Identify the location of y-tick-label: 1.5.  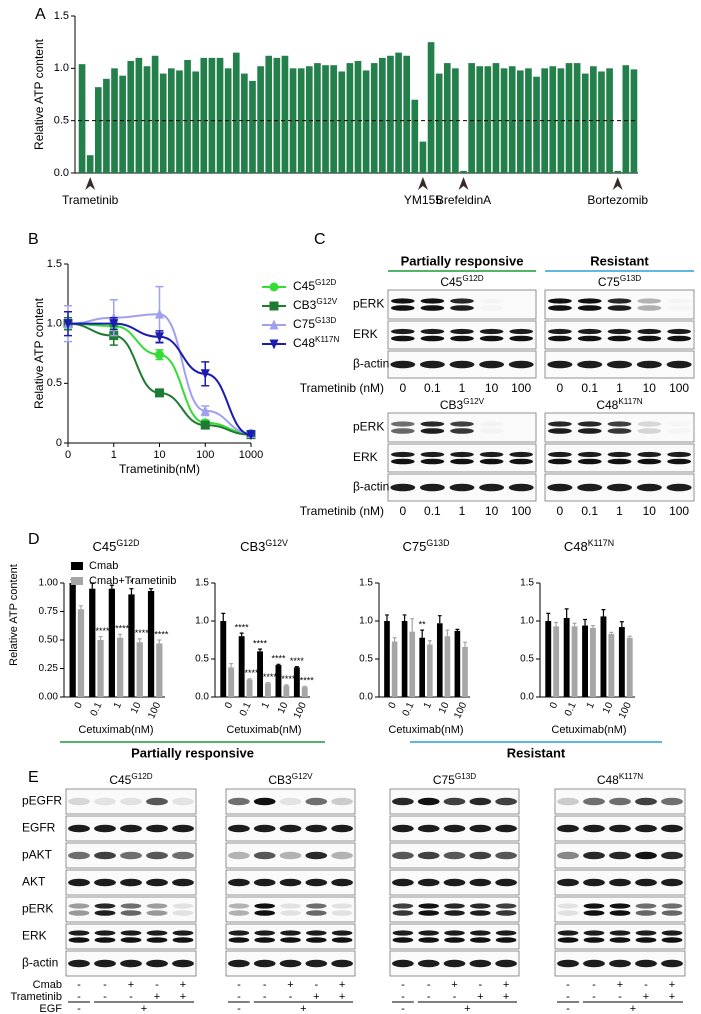
(202, 583).